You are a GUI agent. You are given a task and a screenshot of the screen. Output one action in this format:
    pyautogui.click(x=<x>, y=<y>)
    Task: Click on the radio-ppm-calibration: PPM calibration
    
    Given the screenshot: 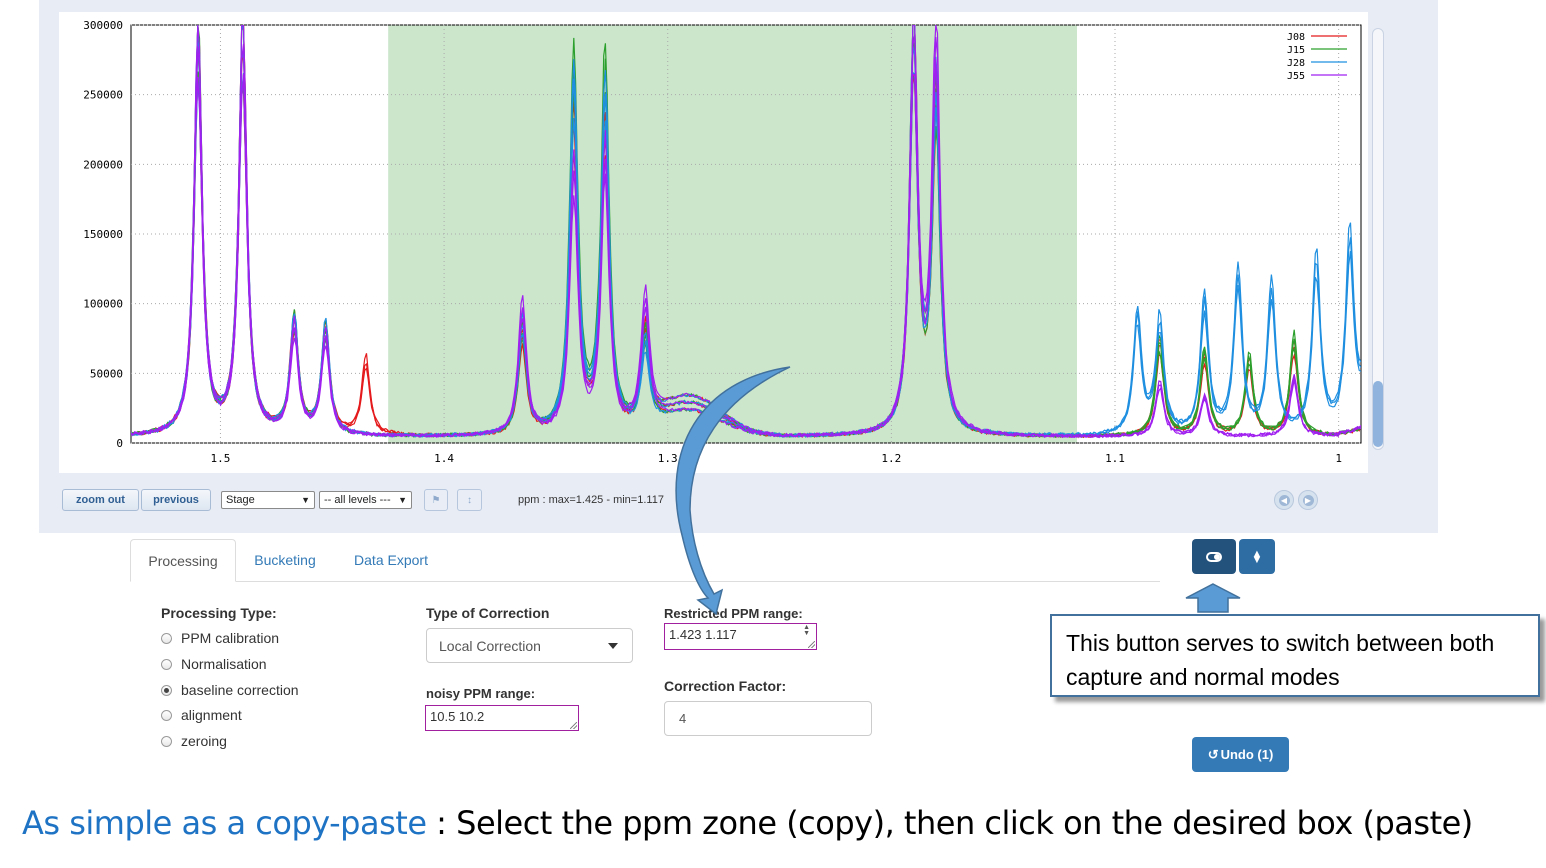 What is the action you would take?
    pyautogui.click(x=220, y=638)
    